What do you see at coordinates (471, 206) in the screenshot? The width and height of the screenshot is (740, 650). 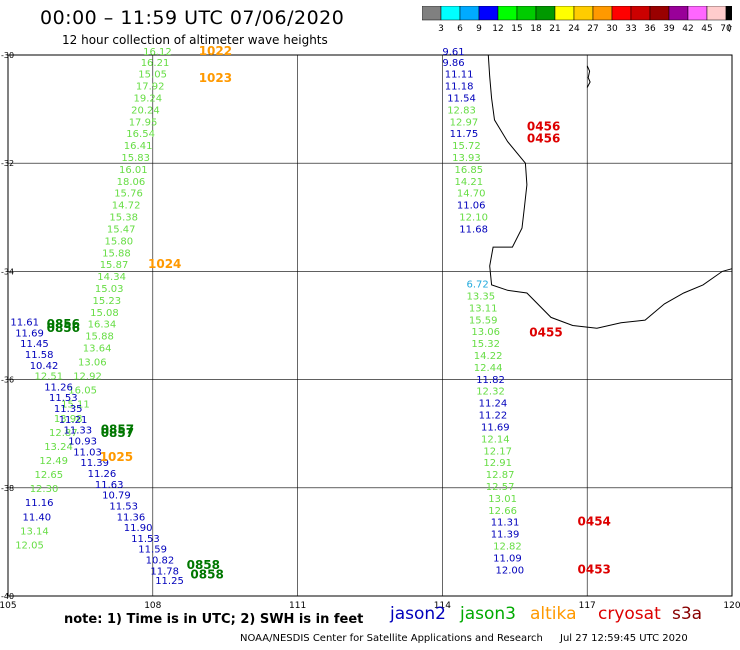 I see `swh-label: 11.06` at bounding box center [471, 206].